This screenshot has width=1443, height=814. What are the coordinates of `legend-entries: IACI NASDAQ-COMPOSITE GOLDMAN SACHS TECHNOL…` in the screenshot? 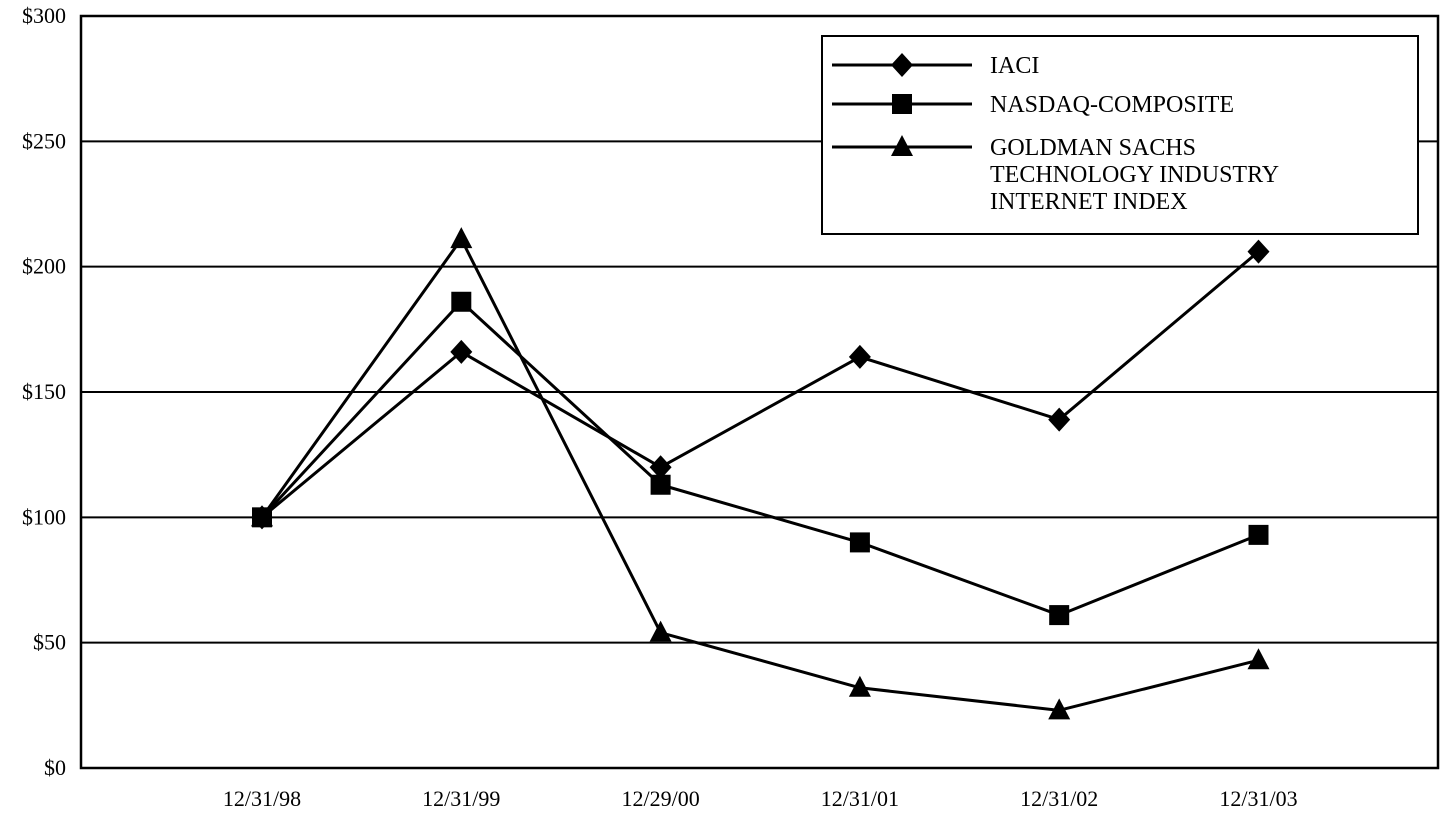 It's located at (1055, 134).